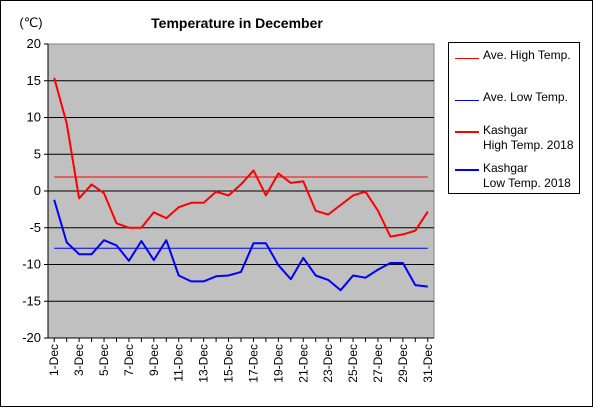 This screenshot has height=408, width=593. Describe the element at coordinates (204, 363) in the screenshot. I see `x-tick-label: 13-Dec` at that location.